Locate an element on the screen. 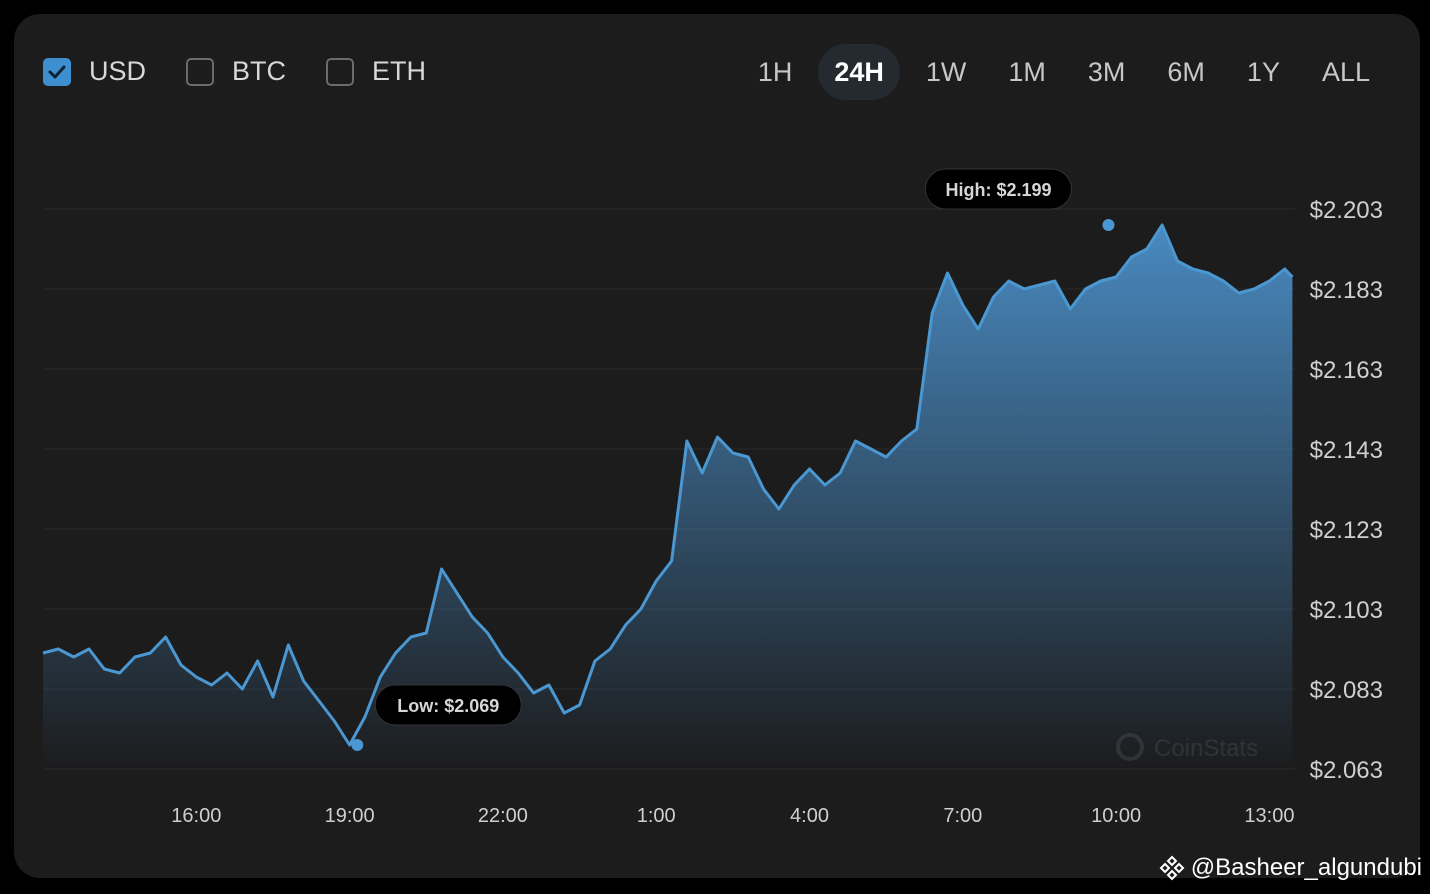 The image size is (1430, 894). currency-eth: ETH is located at coordinates (376, 71).